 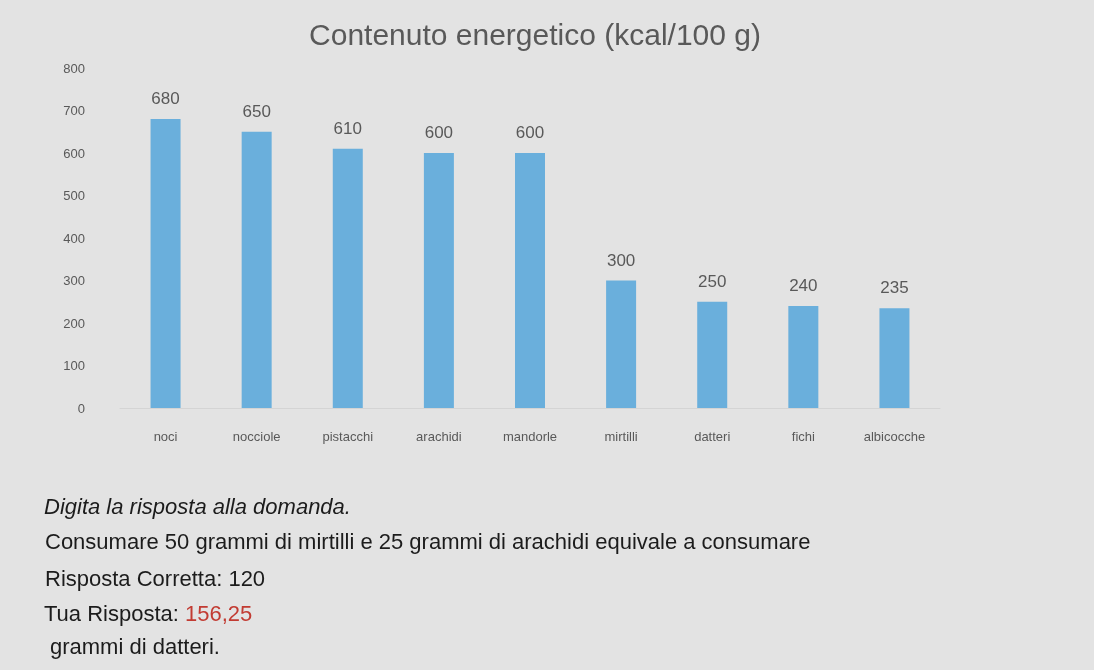 What do you see at coordinates (148, 613) in the screenshot?
I see `text: Tua Risposta: 156,25` at bounding box center [148, 613].